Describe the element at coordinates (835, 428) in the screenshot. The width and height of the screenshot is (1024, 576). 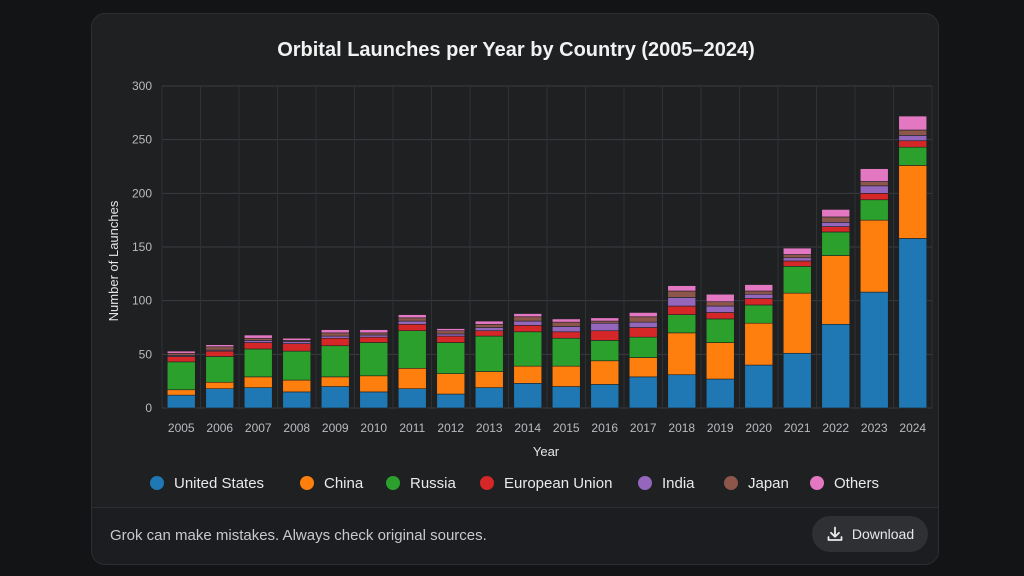
I see `x-tick-label: 2022` at that location.